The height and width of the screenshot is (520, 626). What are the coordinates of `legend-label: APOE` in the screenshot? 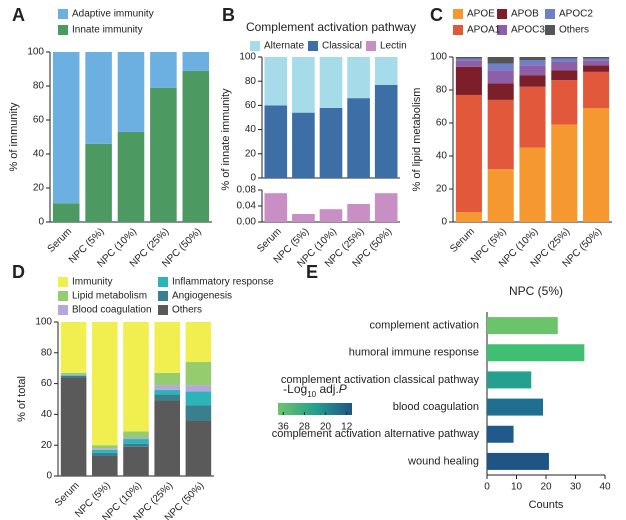 It's located at (481, 14).